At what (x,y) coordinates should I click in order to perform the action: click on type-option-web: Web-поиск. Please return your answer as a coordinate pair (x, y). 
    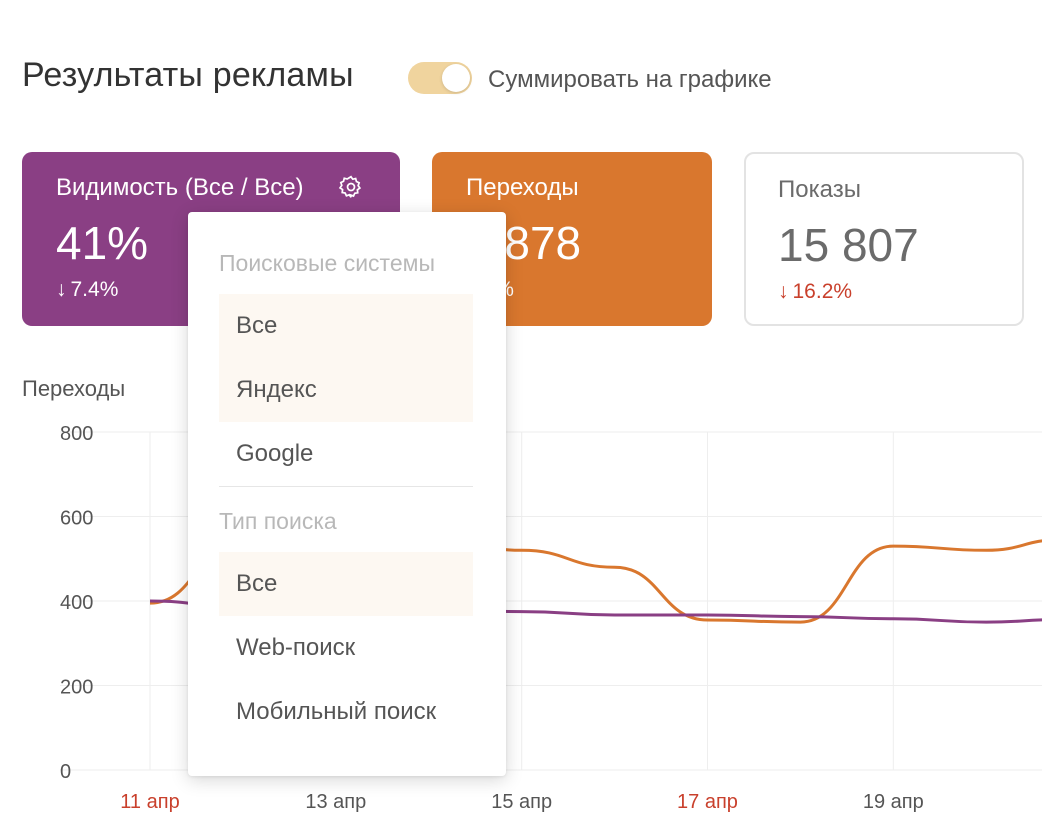
    Looking at the image, I should click on (296, 647).